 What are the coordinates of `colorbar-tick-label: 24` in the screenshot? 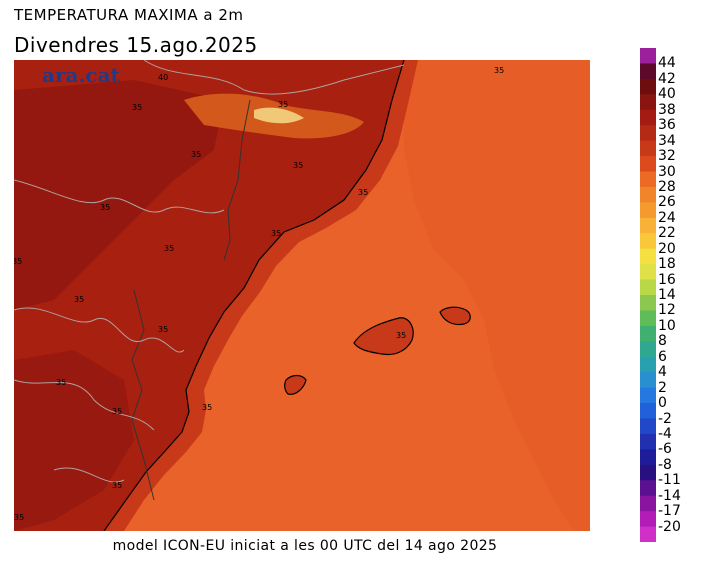 It's located at (667, 217).